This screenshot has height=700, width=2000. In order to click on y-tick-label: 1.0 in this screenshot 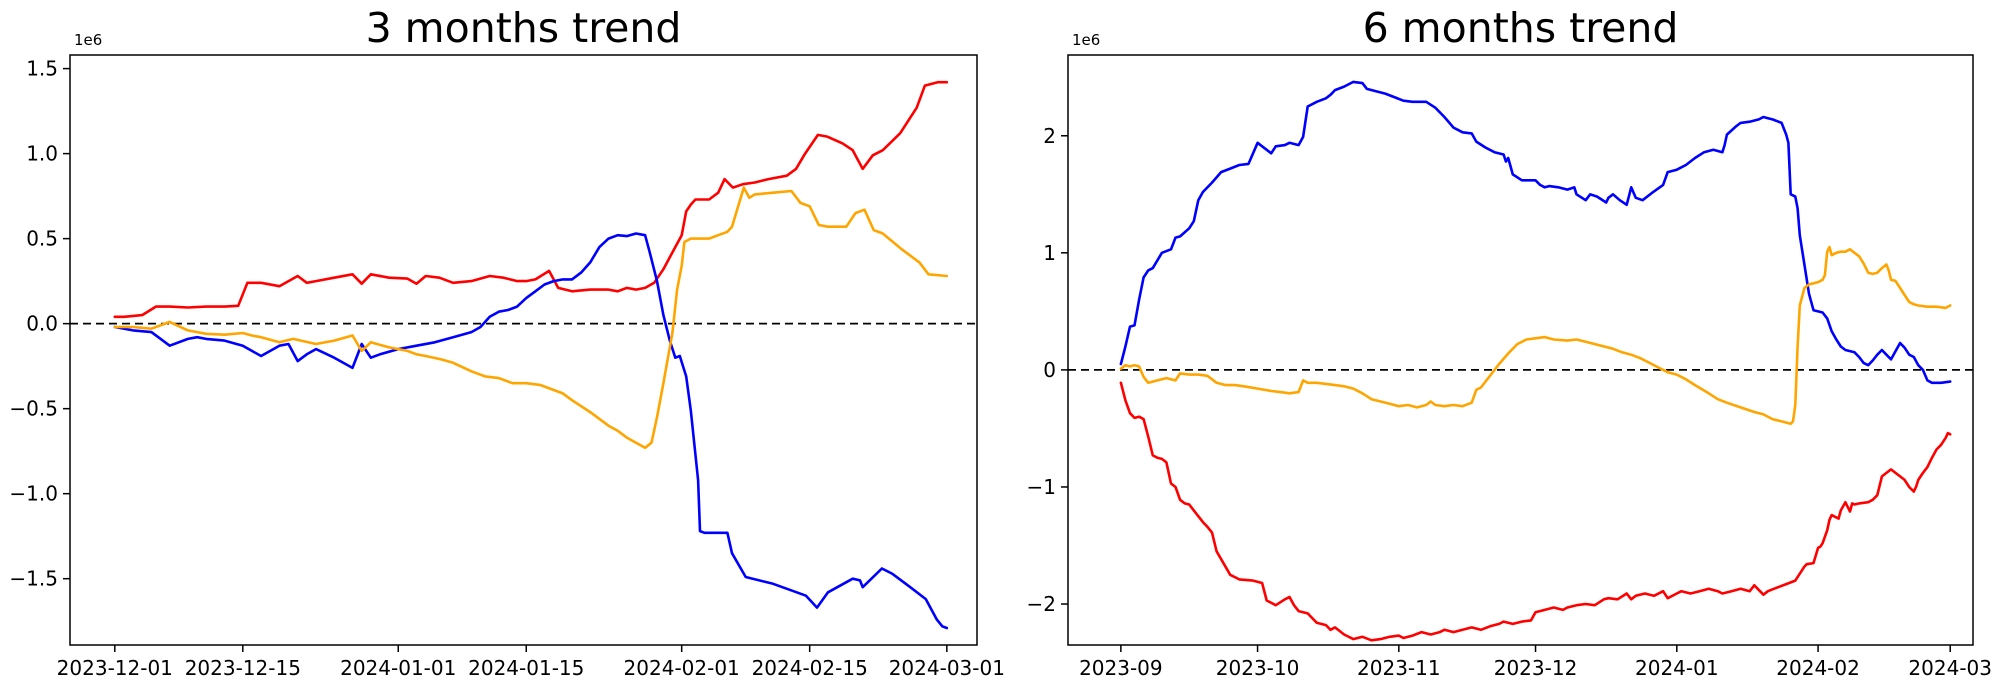, I will do `click(42, 154)`.